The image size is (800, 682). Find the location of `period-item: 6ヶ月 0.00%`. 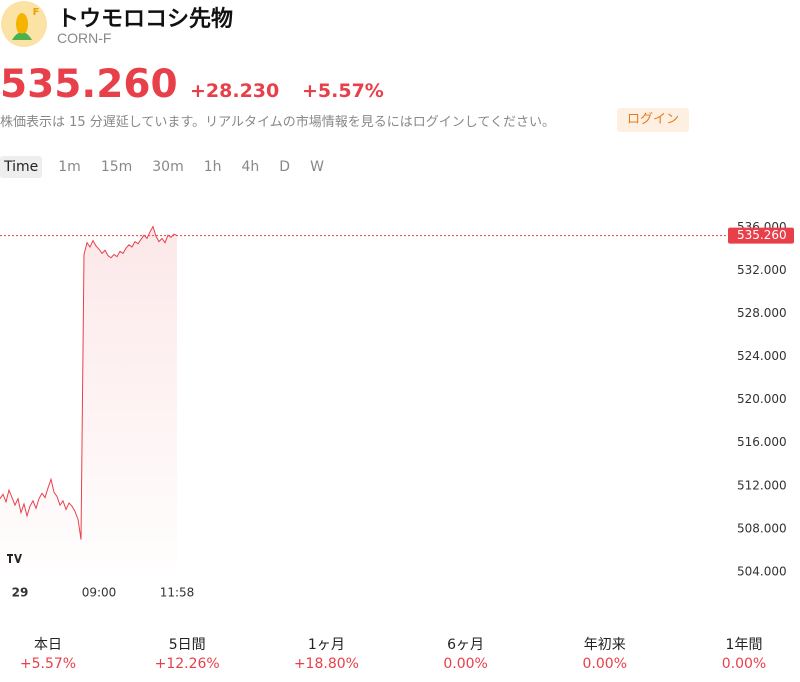

period-item: 6ヶ月 0.00% is located at coordinates (466, 653).